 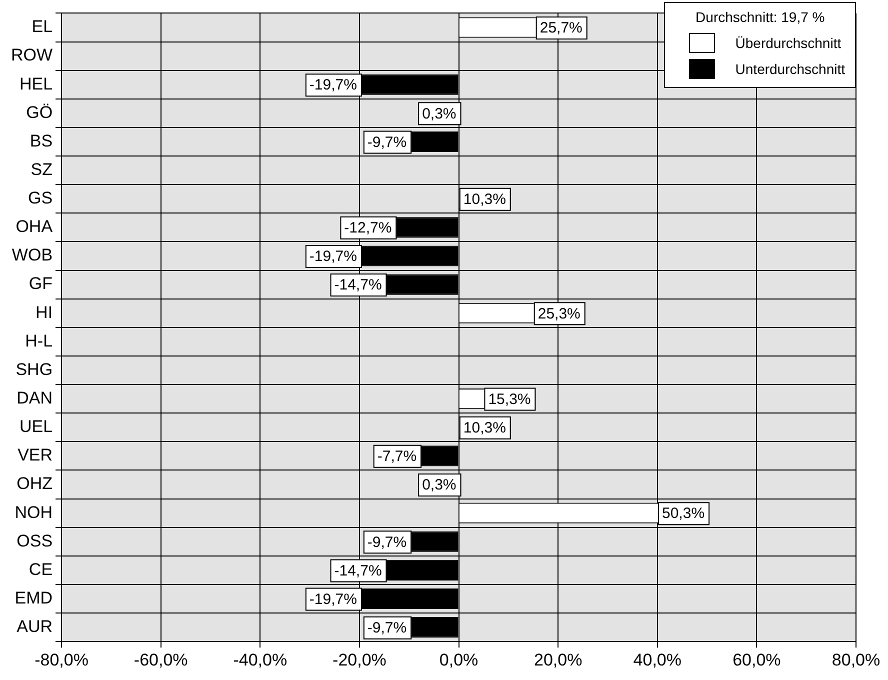 What do you see at coordinates (36, 84) in the screenshot?
I see `y-tick-label: HEL` at bounding box center [36, 84].